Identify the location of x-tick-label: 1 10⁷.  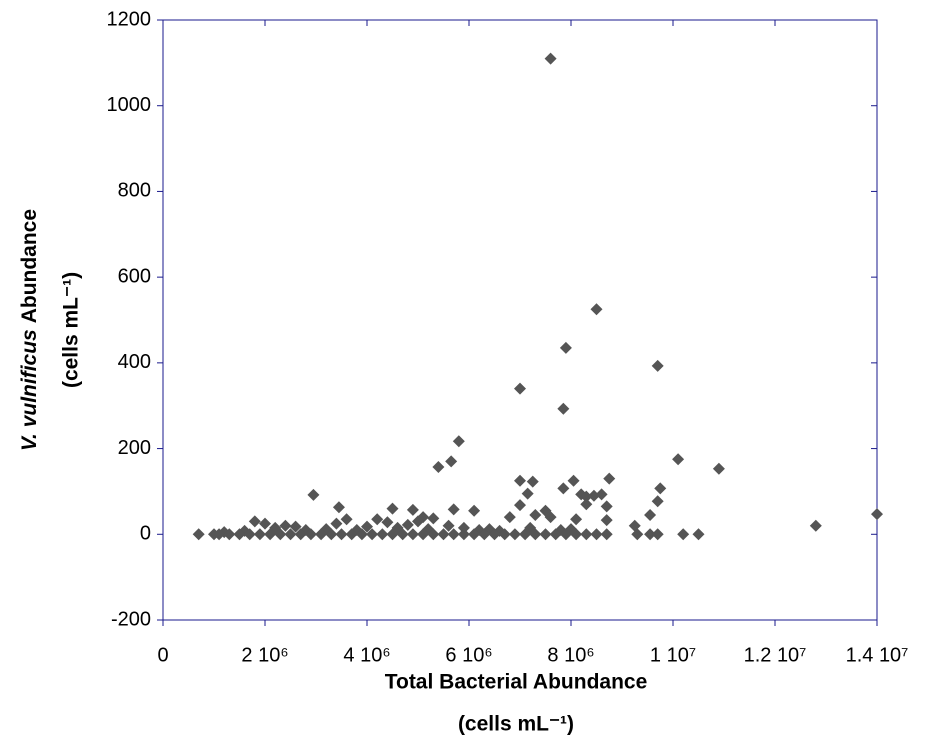
(673, 655).